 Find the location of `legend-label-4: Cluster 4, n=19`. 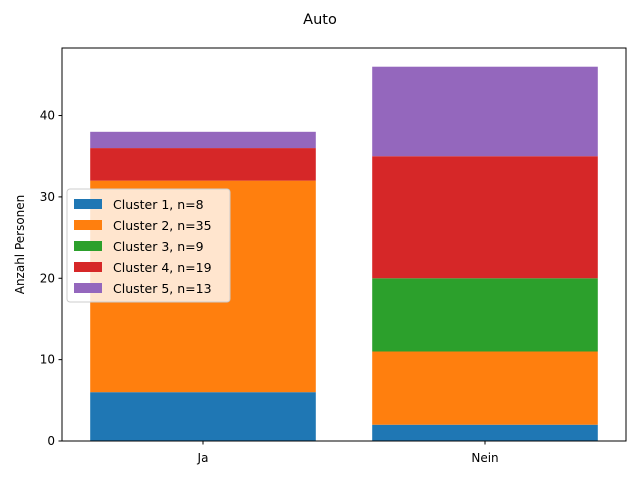

legend-label-4: Cluster 4, n=19 is located at coordinates (162, 267).